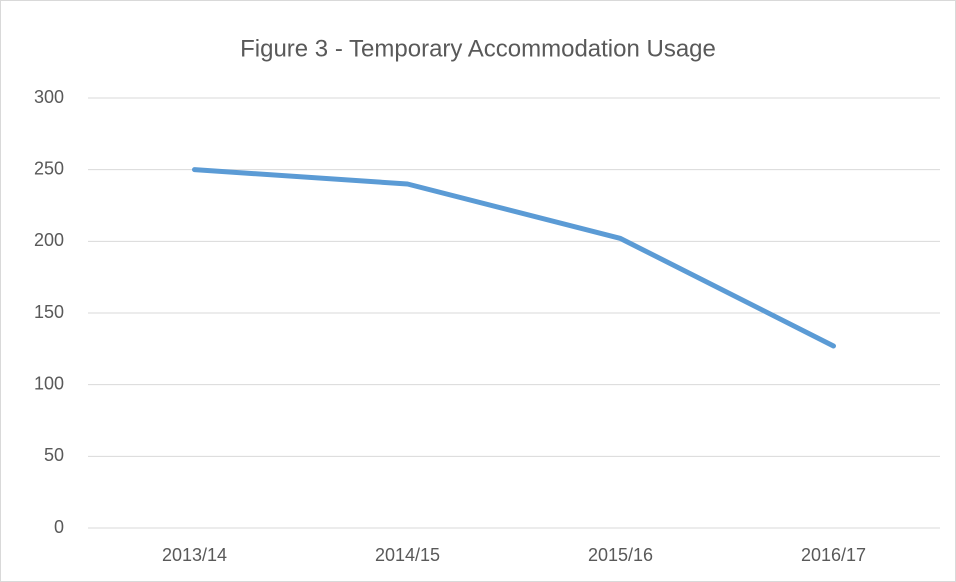 This screenshot has width=956, height=582. I want to click on y-tick-label: 250, so click(49, 168).